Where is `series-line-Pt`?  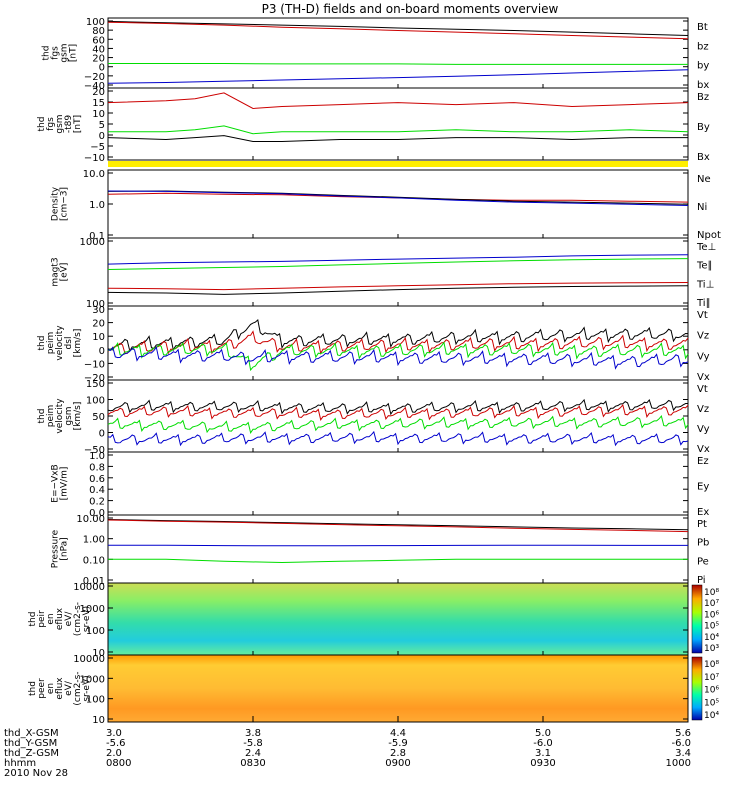
series-line-Pt is located at coordinates (398, 525).